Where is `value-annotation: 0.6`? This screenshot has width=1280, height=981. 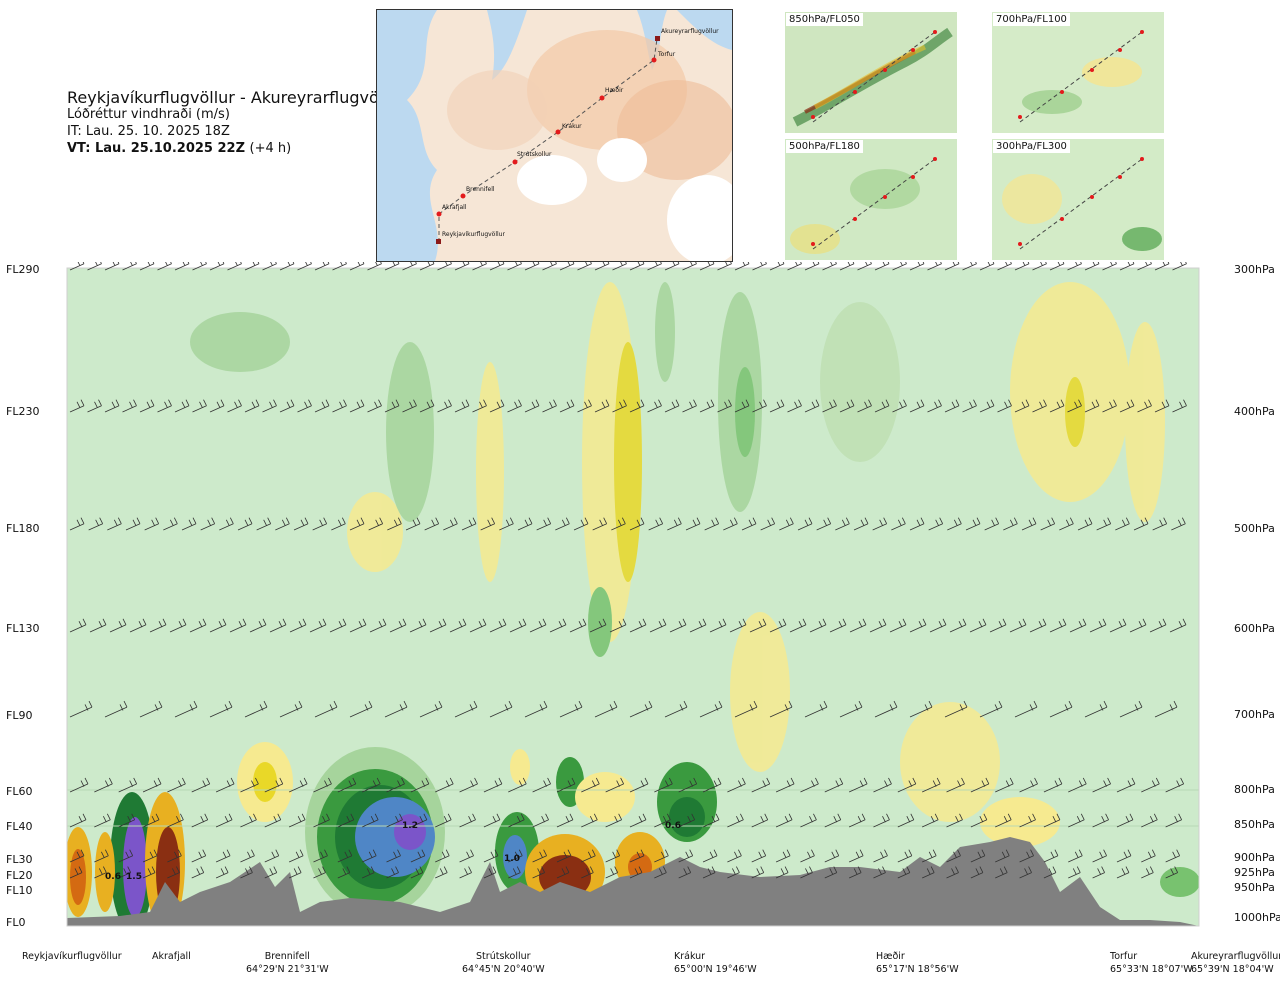 value-annotation: 0.6 is located at coordinates (113, 877).